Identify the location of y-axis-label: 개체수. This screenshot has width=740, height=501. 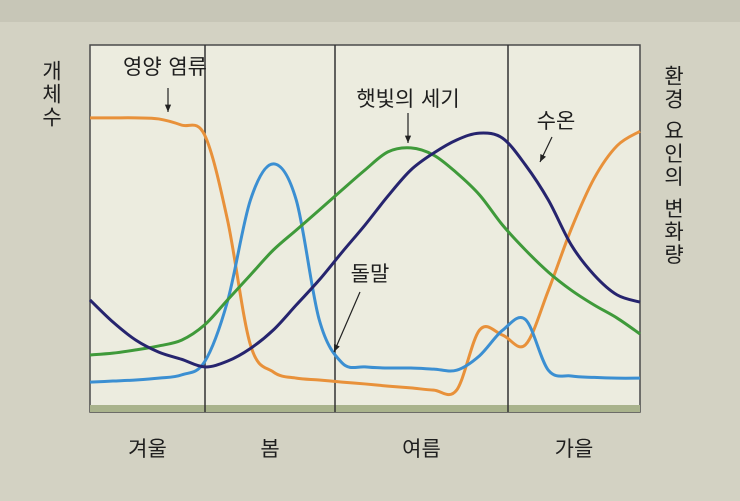
(51, 94).